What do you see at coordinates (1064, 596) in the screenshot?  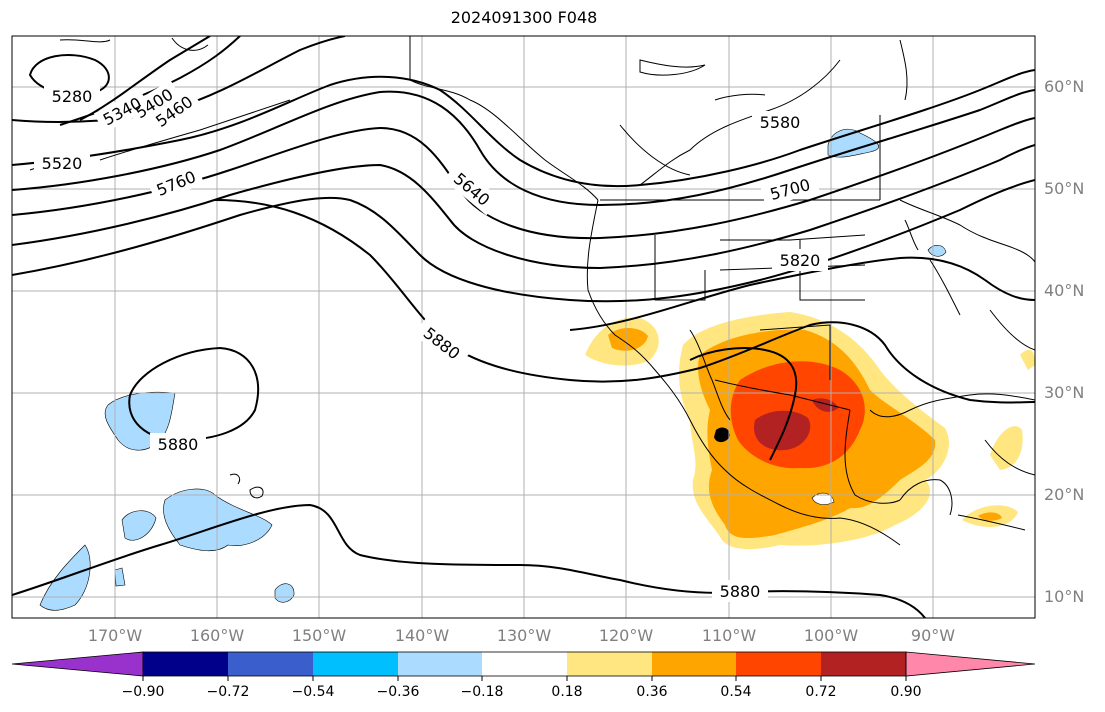 I see `lat-label-10n: 10°N` at bounding box center [1064, 596].